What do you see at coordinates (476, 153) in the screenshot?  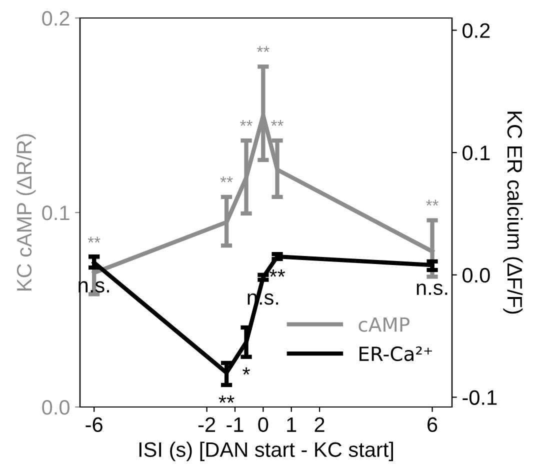 I see `y2-tick-label: 0.1` at bounding box center [476, 153].